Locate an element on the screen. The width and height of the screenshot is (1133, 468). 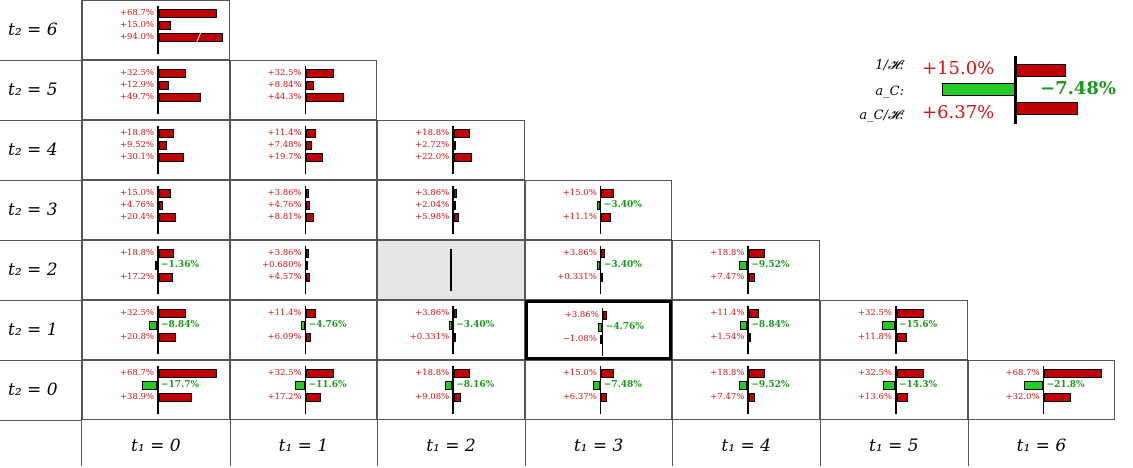
cell-t1-6-t2-0: +68.7% −21.8% +32.0% is located at coordinates (1041, 390).